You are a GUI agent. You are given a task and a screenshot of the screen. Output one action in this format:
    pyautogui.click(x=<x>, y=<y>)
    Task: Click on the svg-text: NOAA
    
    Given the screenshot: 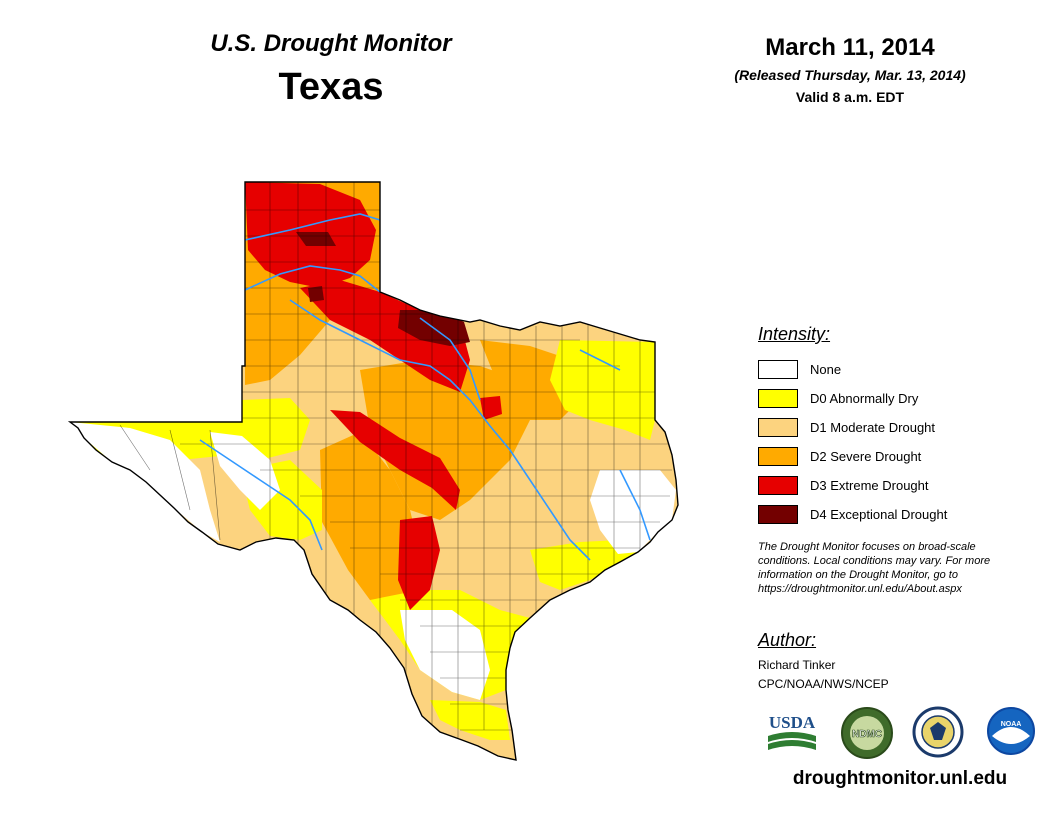 What is the action you would take?
    pyautogui.click(x=1011, y=724)
    